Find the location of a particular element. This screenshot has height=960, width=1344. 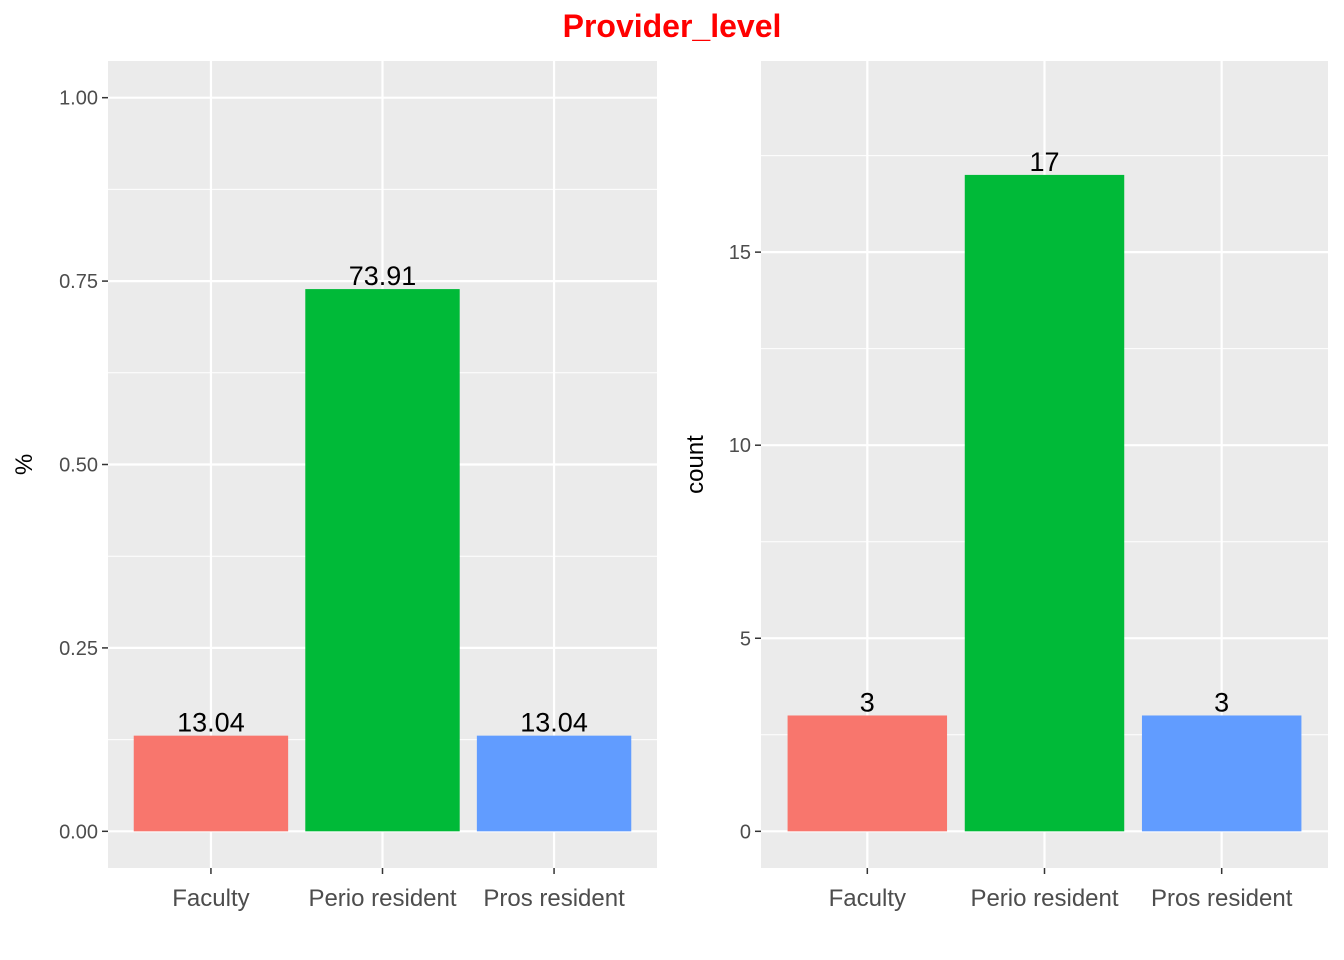

y-tick-label: 0.25 is located at coordinates (78, 649).